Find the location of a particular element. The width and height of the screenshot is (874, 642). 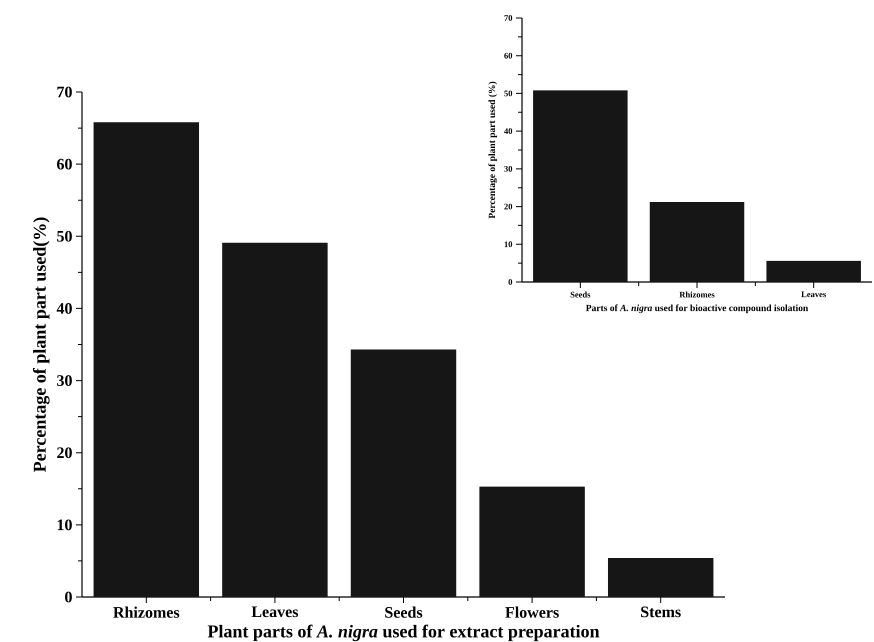

x-tick-label: Stems is located at coordinates (661, 612).